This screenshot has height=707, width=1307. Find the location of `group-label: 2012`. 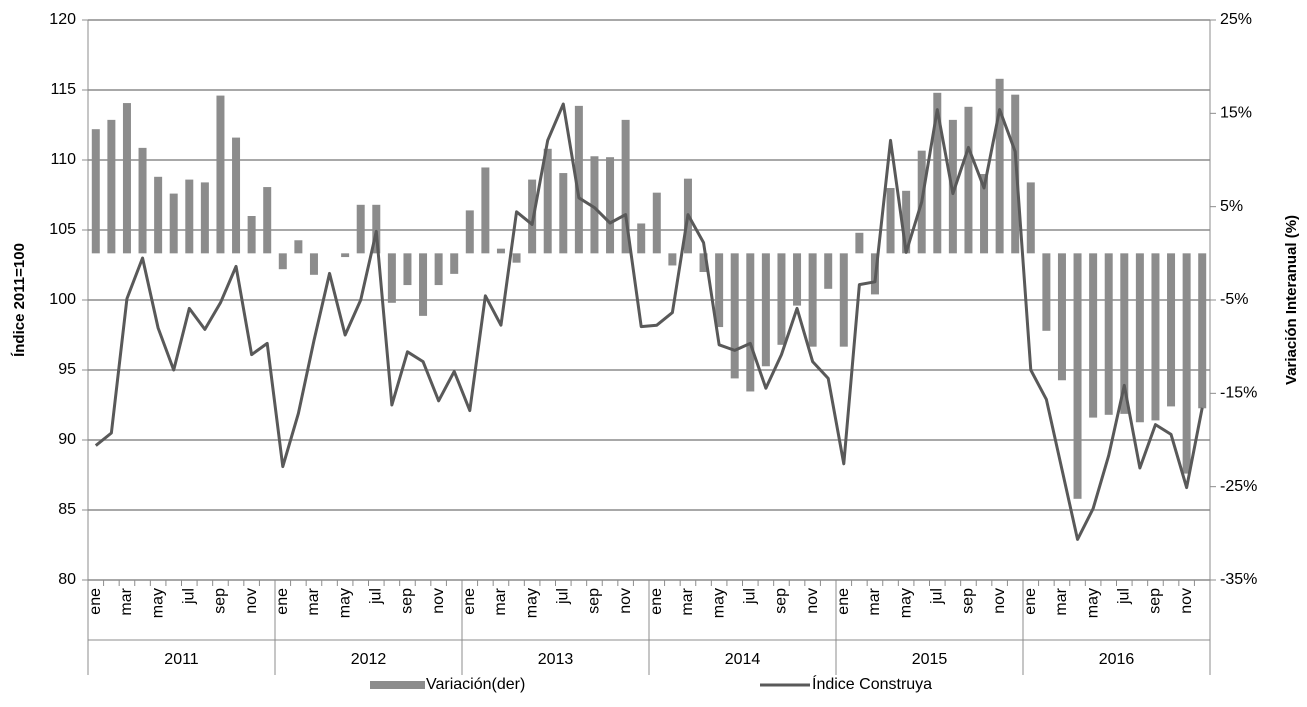

group-label: 2012 is located at coordinates (369, 659).